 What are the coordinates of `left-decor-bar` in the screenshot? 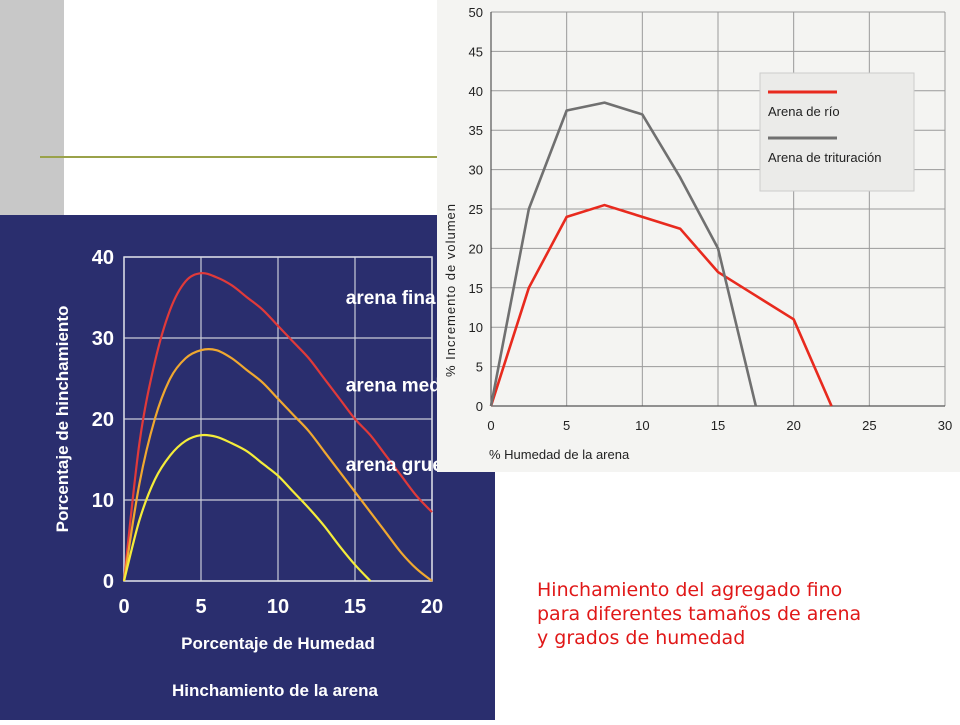 It's located at (32, 107).